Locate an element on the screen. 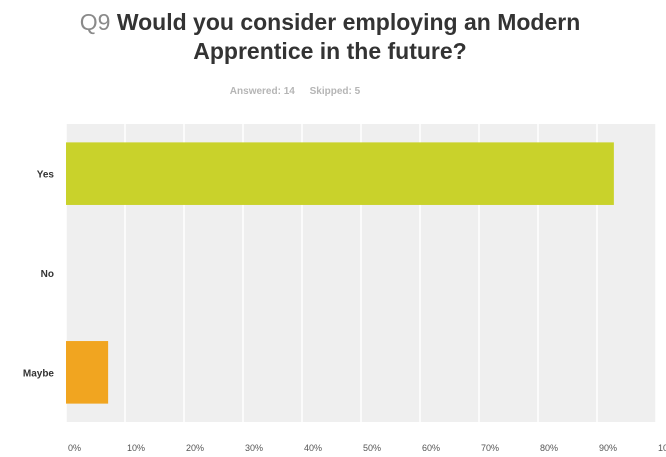 The width and height of the screenshot is (666, 457). question-number: Q9 is located at coordinates (95, 22).